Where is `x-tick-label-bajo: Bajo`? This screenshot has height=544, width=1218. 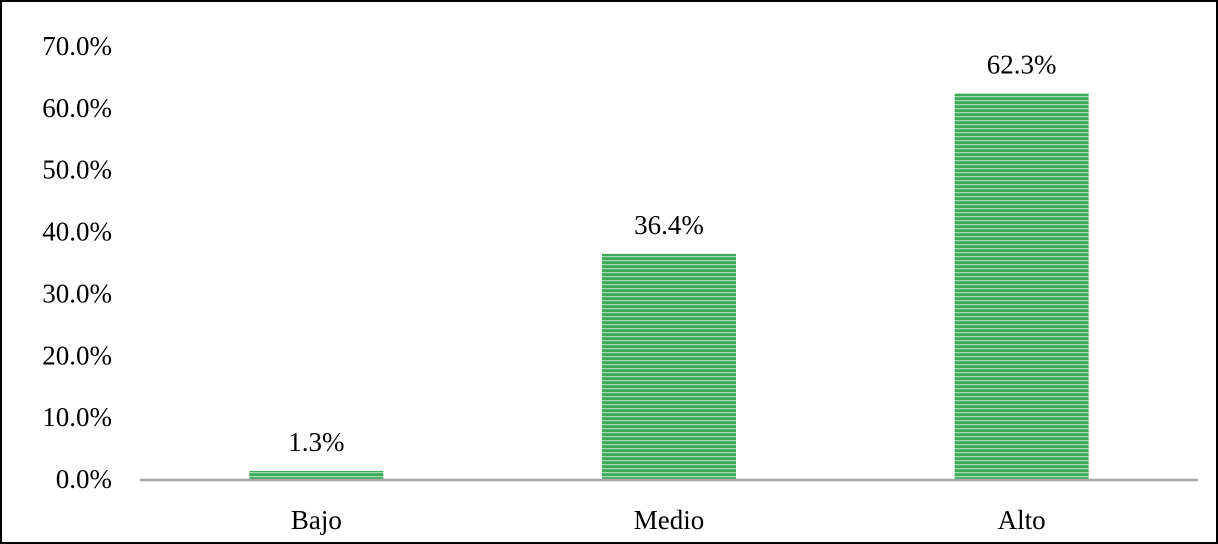 x-tick-label-bajo: Bajo is located at coordinates (316, 520).